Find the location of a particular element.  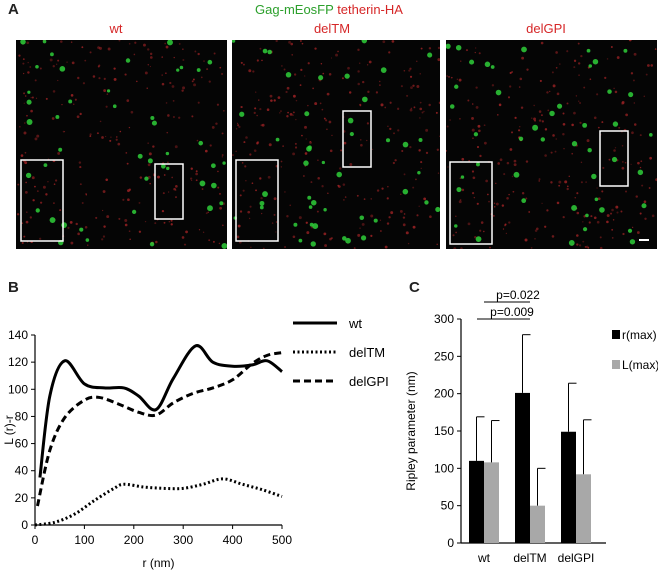

y-tick-label: 150 is located at coordinates (444, 431).